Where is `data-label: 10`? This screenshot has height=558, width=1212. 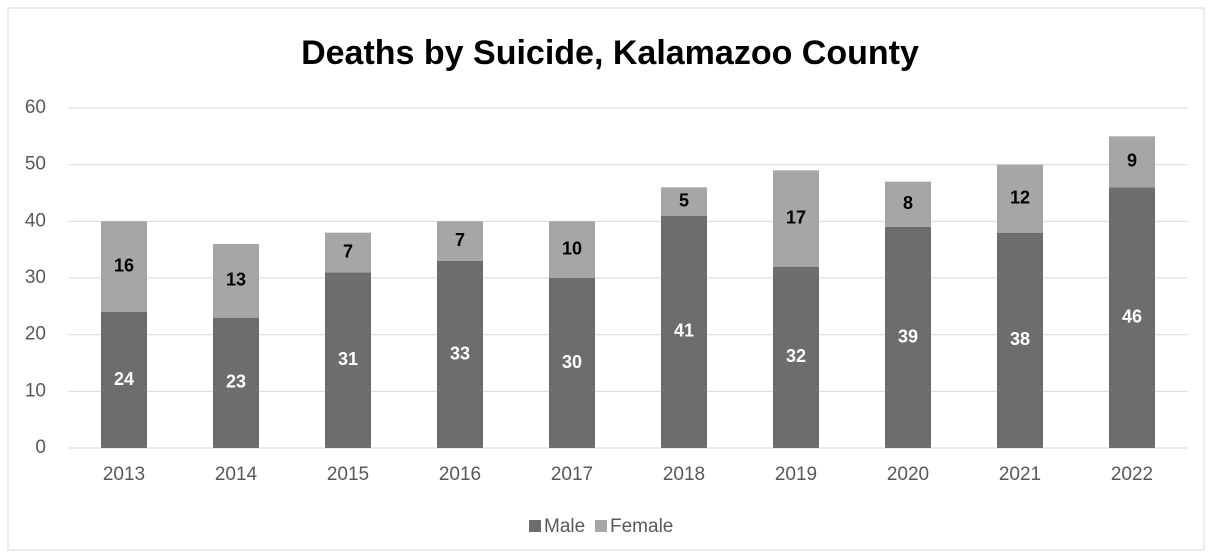
data-label: 10 is located at coordinates (572, 248).